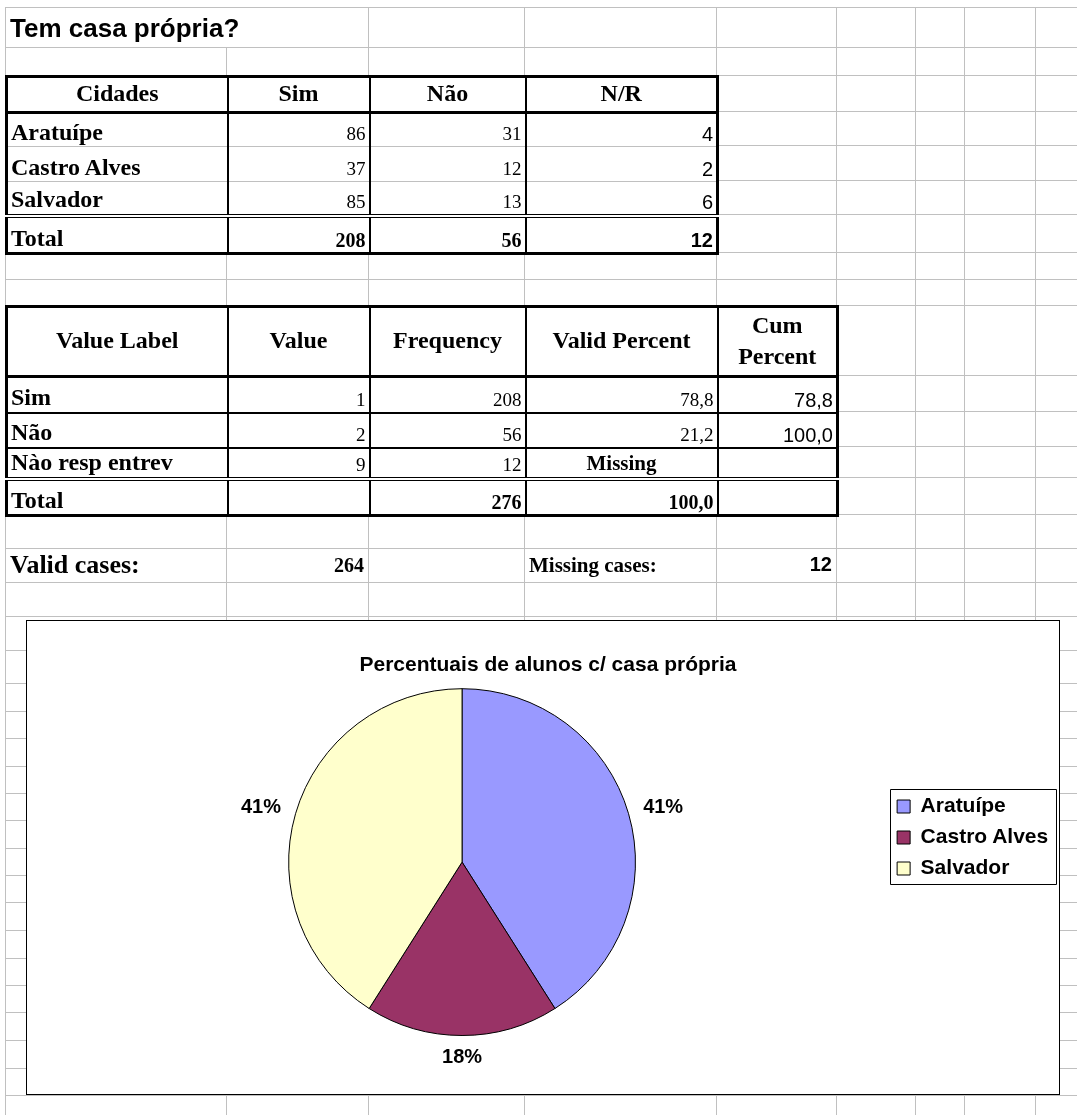  I want to click on legend-label: Aratuípe, so click(963, 805).